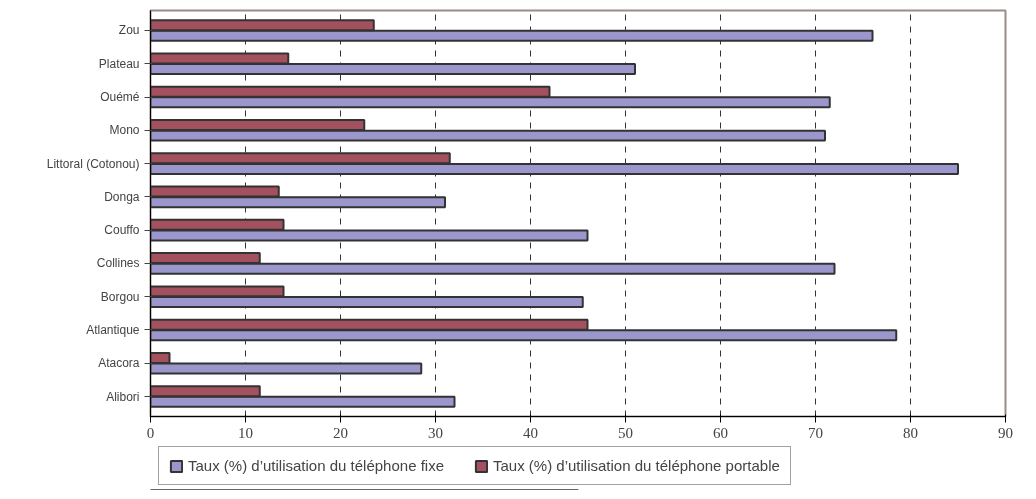  I want to click on legend-label: Taux (%) d’utilisation du téléphone portable, so click(636, 465).